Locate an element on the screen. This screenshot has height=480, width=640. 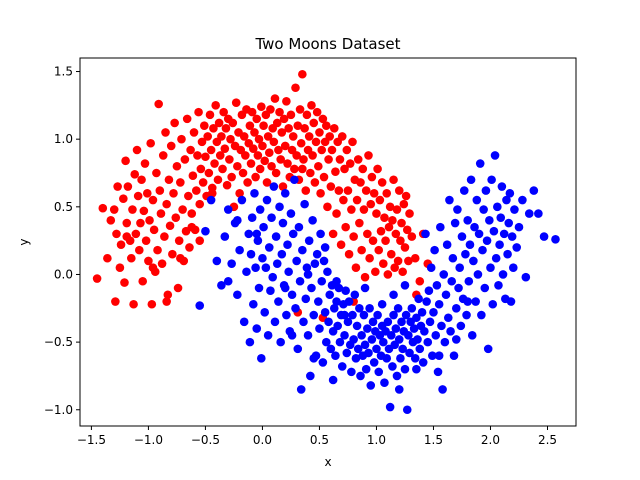
x-tick-label-7: 2.0 is located at coordinates (490, 440).